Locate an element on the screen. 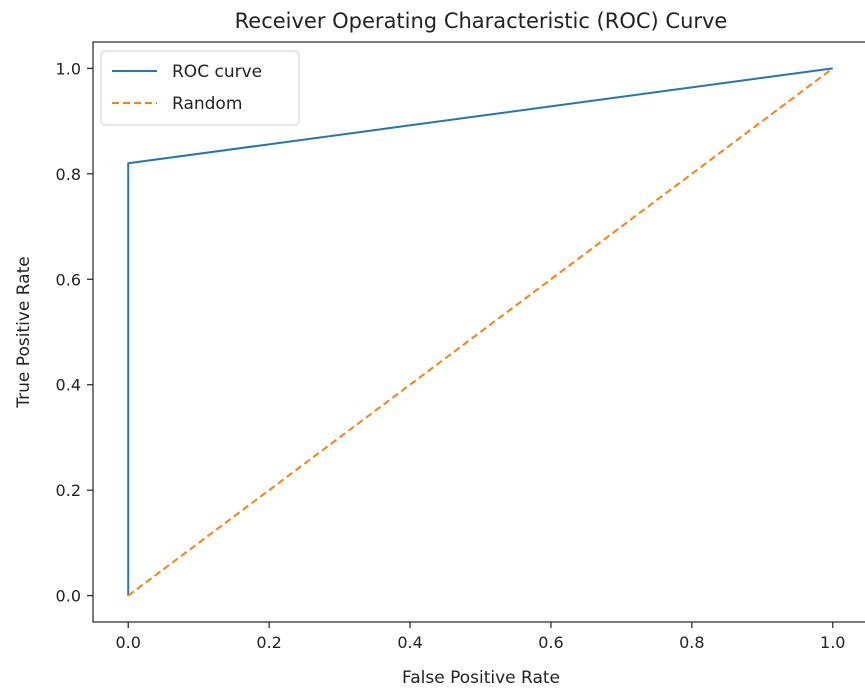 The height and width of the screenshot is (690, 865). legend-box is located at coordinates (200, 88).